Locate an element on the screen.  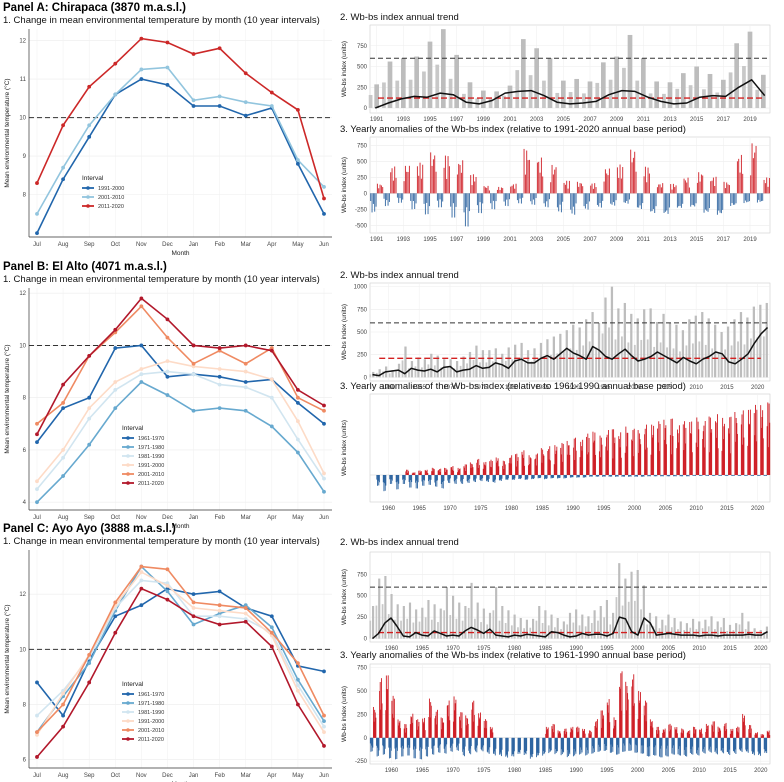
x-tick-label: 1995 is located at coordinates (604, 509).